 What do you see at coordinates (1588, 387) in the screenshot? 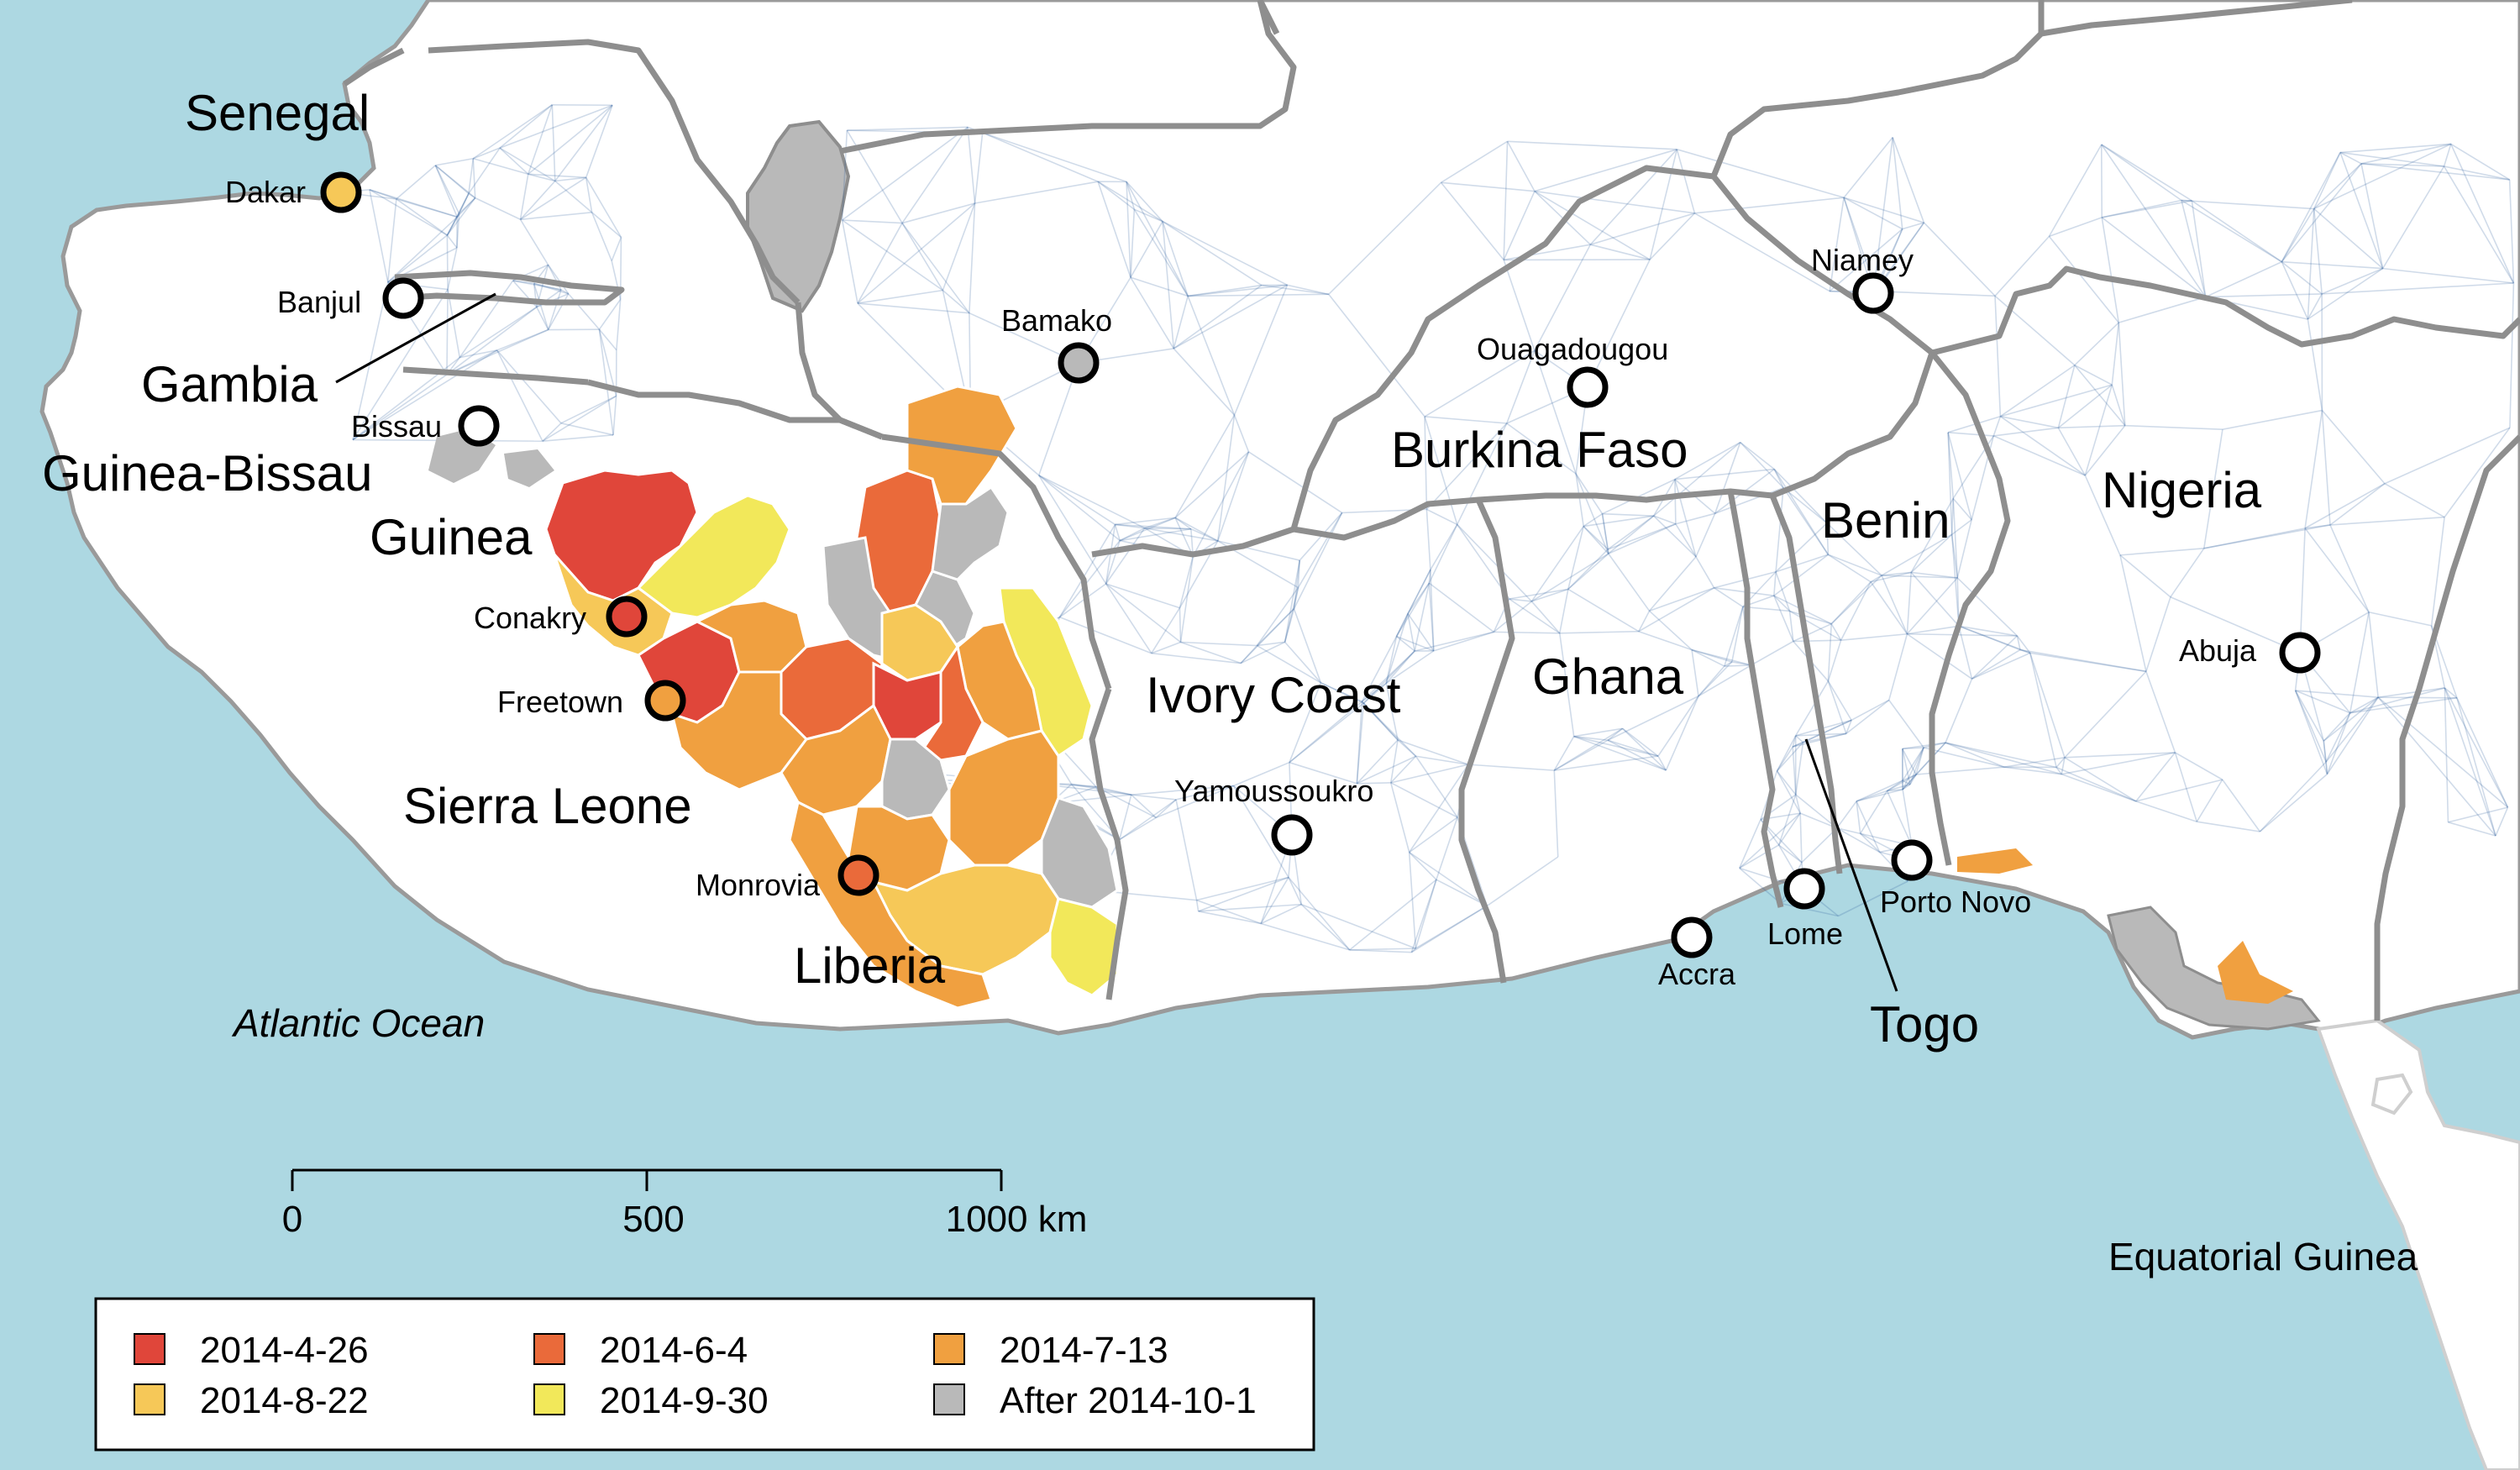
I see `city-marker-ouagadougou` at bounding box center [1588, 387].